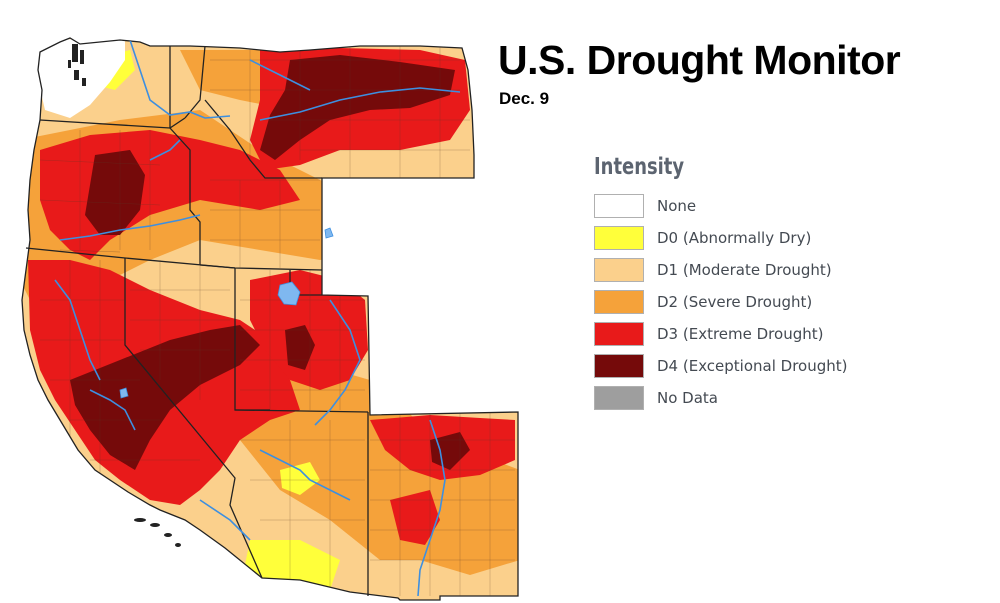 The height and width of the screenshot is (603, 1000). I want to click on legend-label: D4 (Exceptional Drought), so click(752, 366).